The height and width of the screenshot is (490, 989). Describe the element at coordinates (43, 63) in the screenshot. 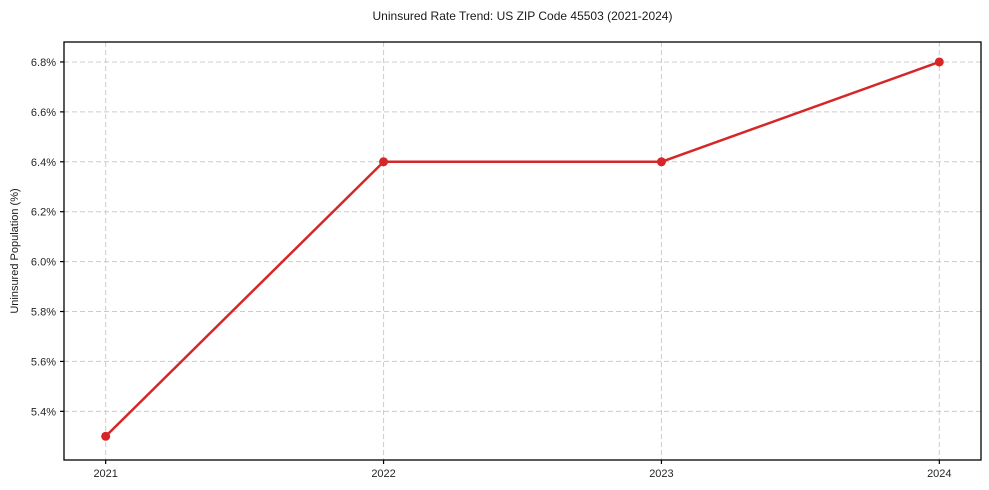

I see `y-tick-label: 6.8%` at that location.